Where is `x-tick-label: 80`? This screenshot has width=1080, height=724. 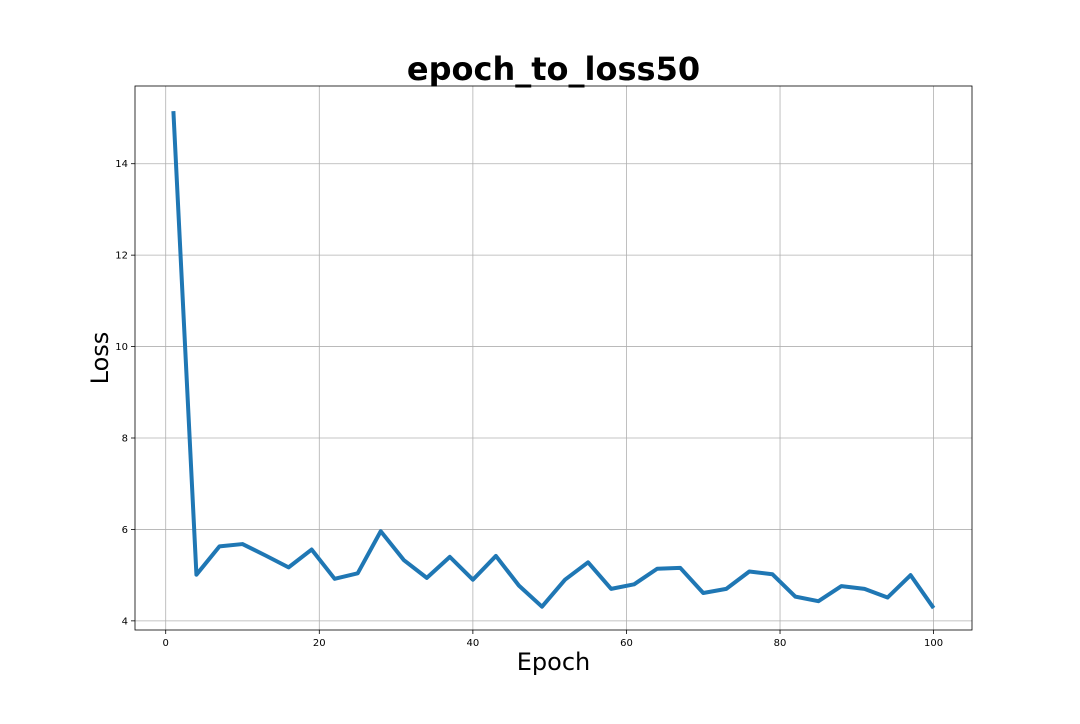
x-tick-label: 80 is located at coordinates (780, 643).